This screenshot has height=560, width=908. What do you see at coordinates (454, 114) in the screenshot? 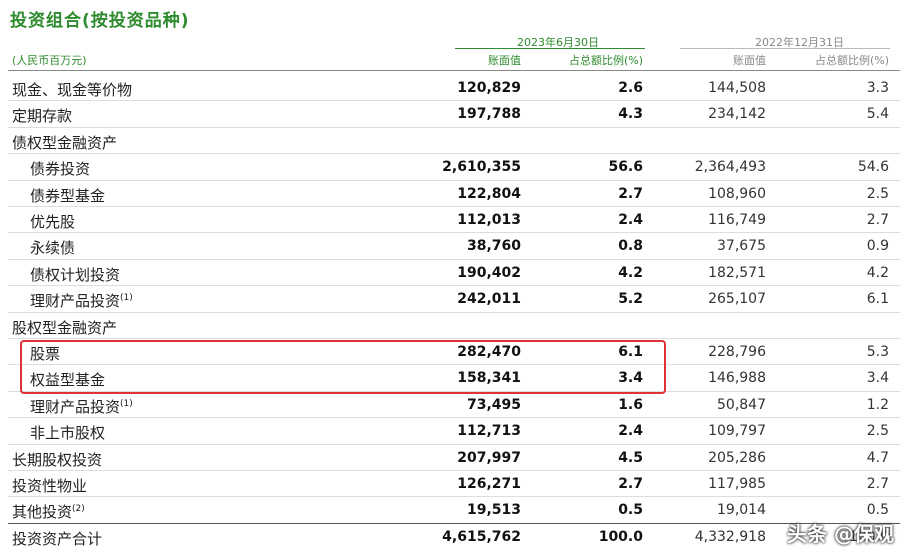
I see `table-row: 定期存款 197,788 4.3 234,142 5.4` at bounding box center [454, 114].